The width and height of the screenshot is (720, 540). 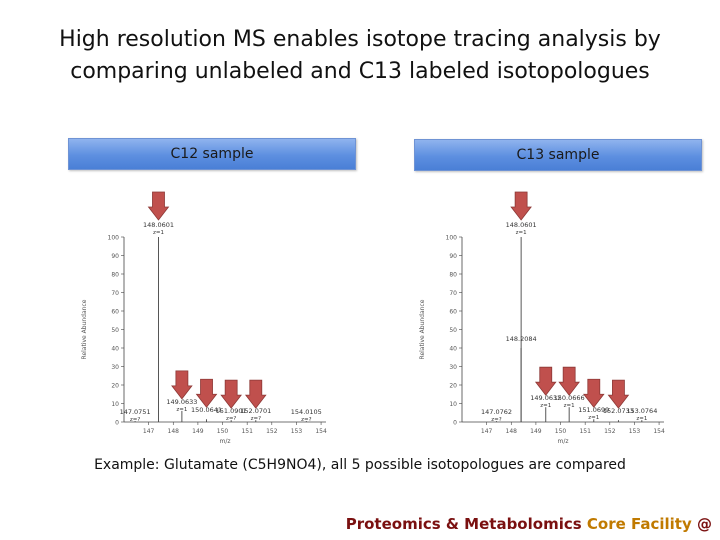 What do you see at coordinates (306, 412) in the screenshot?
I see `peak-label: 154.0105` at bounding box center [306, 412].